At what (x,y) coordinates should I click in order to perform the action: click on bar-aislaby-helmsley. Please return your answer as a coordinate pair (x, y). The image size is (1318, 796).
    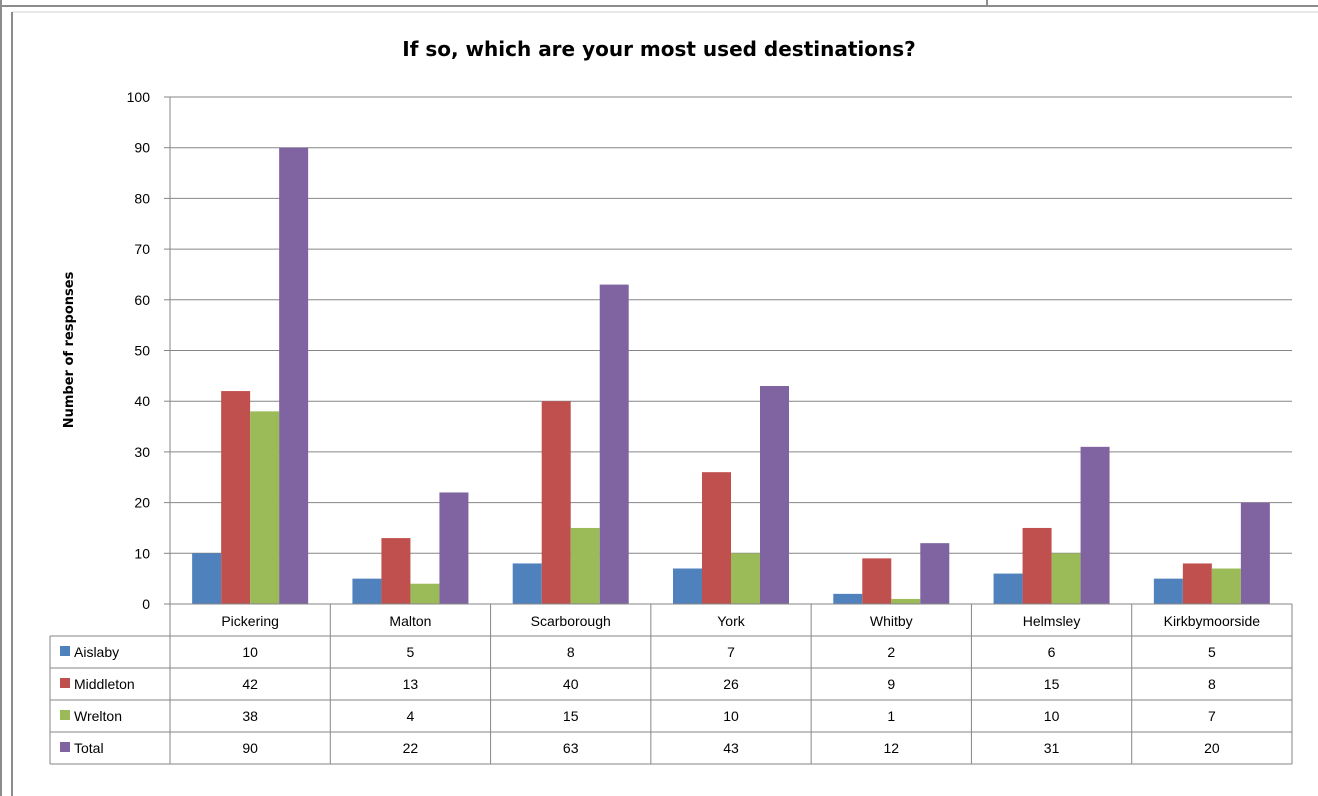
    Looking at the image, I should click on (1008, 588).